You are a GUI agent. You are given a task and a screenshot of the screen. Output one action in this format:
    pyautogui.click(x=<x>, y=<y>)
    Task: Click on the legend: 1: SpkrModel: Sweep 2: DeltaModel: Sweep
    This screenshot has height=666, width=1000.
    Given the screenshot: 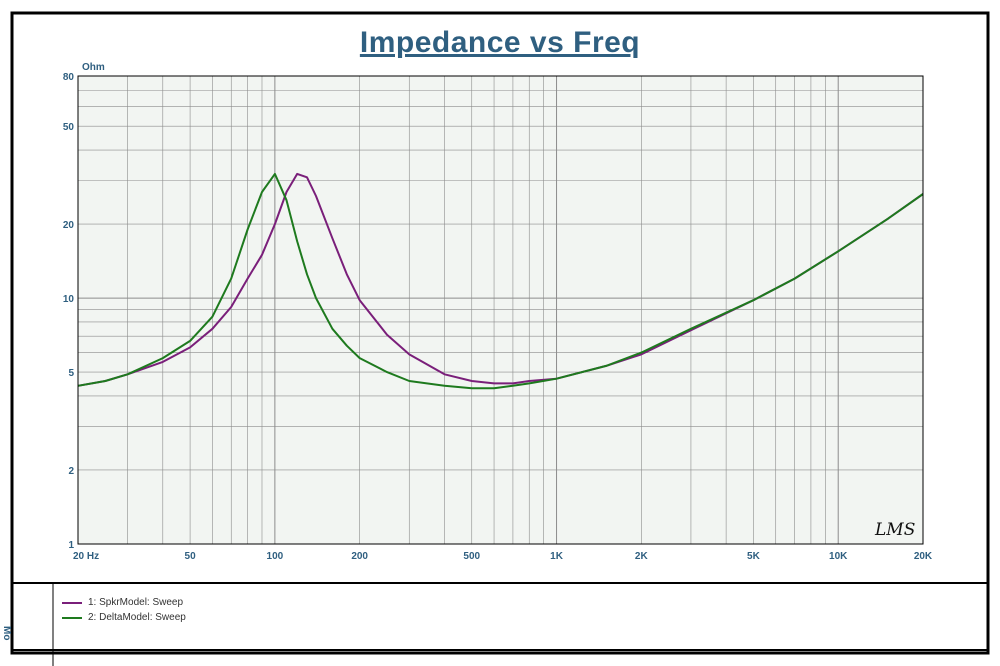 What is the action you would take?
    pyautogui.click(x=124, y=610)
    